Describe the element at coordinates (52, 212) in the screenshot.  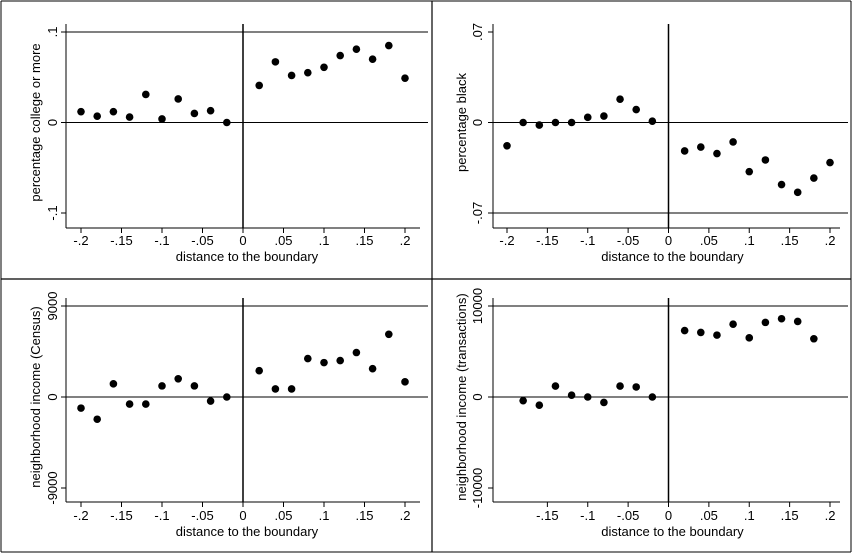
I see `y-tick-label: -.1` at that location.